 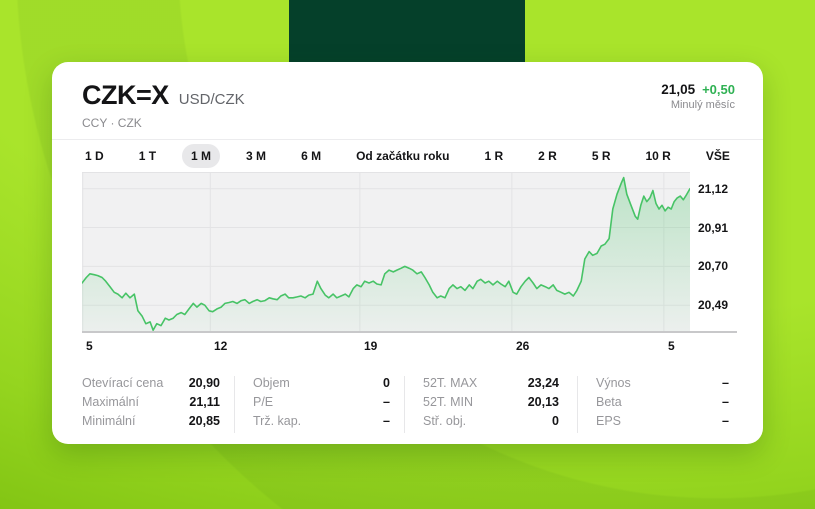 I want to click on x-axis-tick: 26, so click(x=523, y=346).